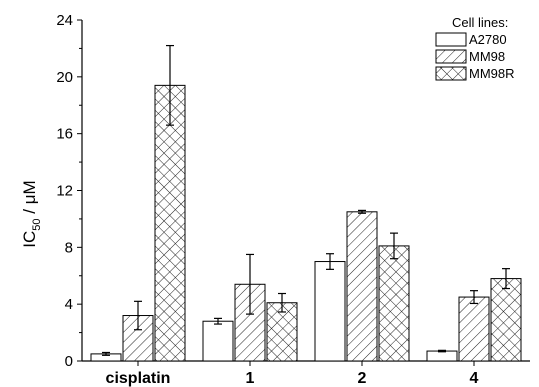  What do you see at coordinates (492, 73) in the screenshot?
I see `legend-label-mm98r: MM98R` at bounding box center [492, 73].